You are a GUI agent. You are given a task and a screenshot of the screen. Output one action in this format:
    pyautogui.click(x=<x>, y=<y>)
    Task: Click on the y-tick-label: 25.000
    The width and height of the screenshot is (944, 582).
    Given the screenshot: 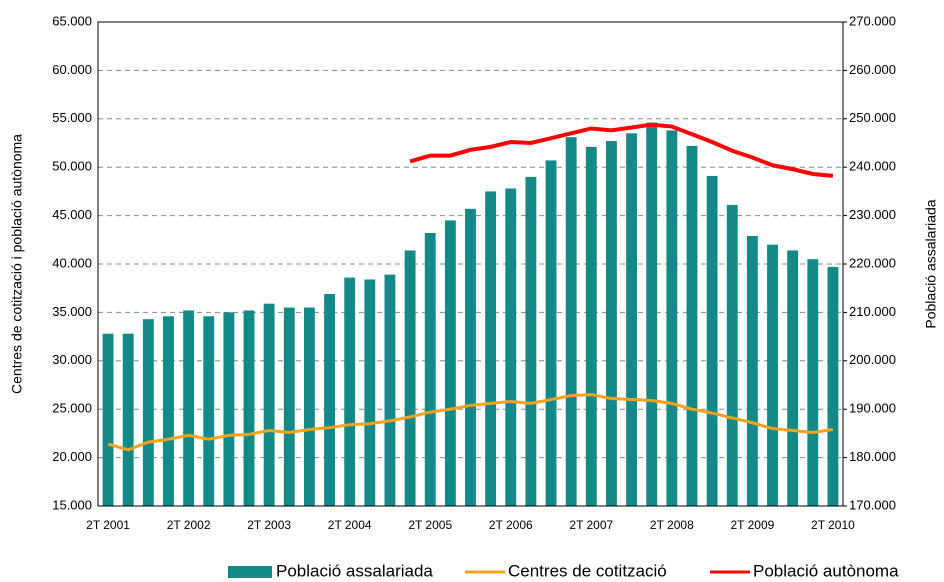 What is the action you would take?
    pyautogui.click(x=72, y=408)
    